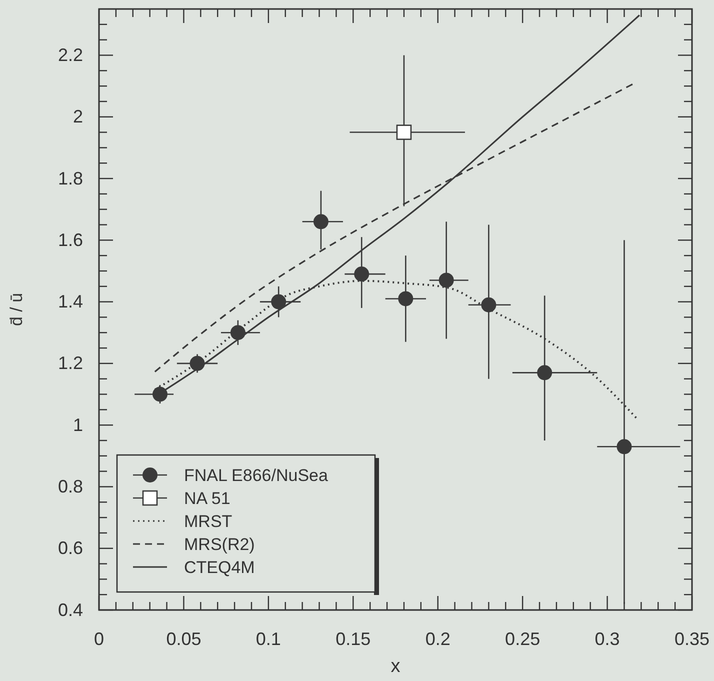 The image size is (714, 681). I want to click on x-tick-label: 0.1, so click(268, 638).